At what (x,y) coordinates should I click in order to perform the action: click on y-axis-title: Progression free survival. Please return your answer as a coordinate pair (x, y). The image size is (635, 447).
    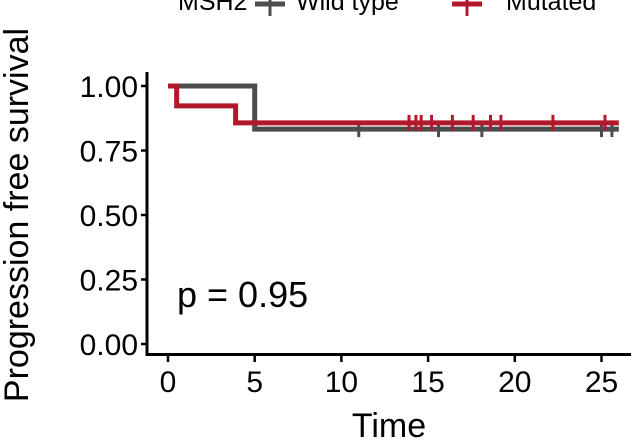
    Looking at the image, I should click on (18, 215).